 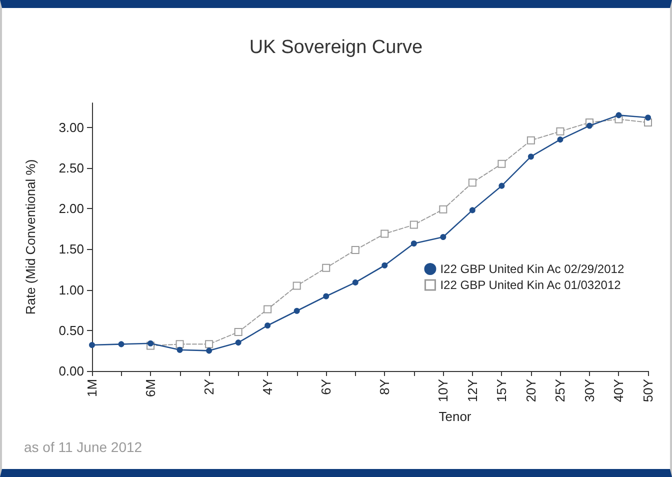 What do you see at coordinates (92, 388) in the screenshot?
I see `x-tick-label: 1M` at bounding box center [92, 388].